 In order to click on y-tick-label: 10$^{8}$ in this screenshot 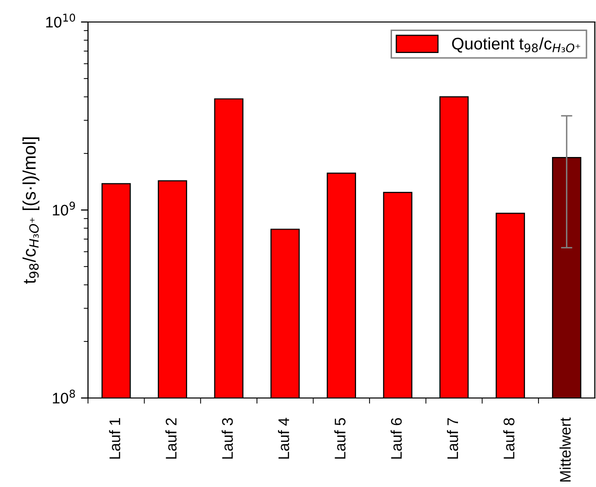, I will do `click(63, 397)`.